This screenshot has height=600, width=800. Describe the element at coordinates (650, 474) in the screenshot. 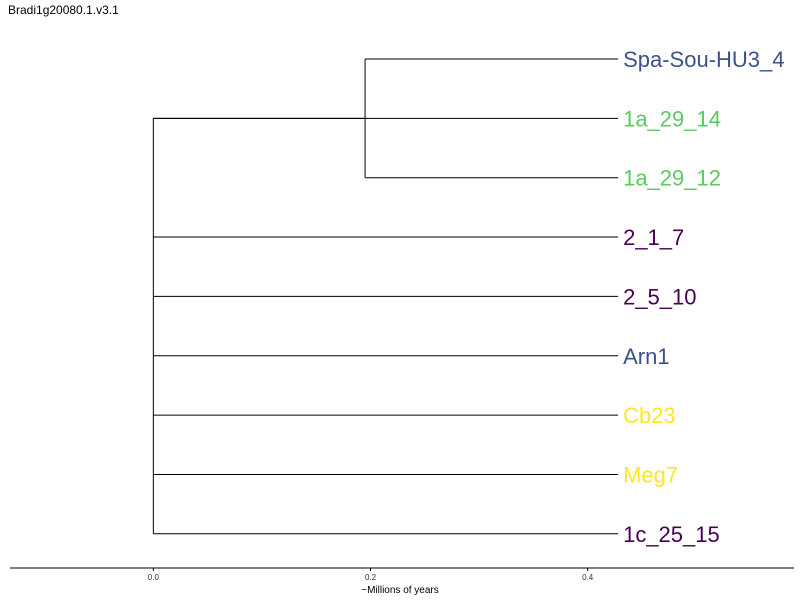

I see `tip-label-7: Meg7` at that location.